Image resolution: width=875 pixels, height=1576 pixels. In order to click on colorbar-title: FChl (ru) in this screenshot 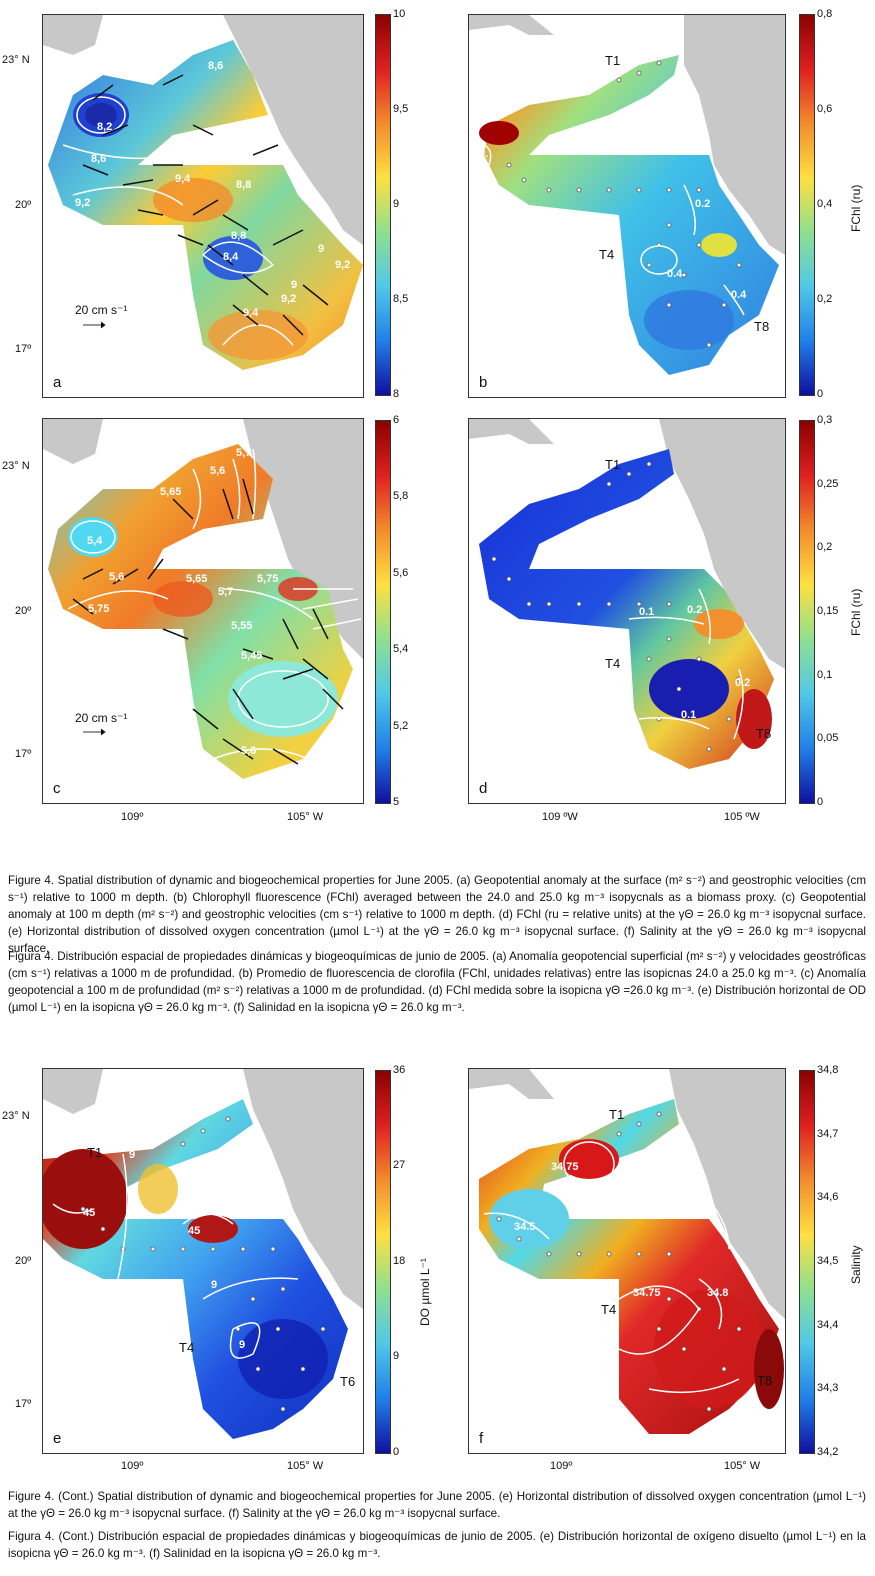, I will do `click(856, 612)`.